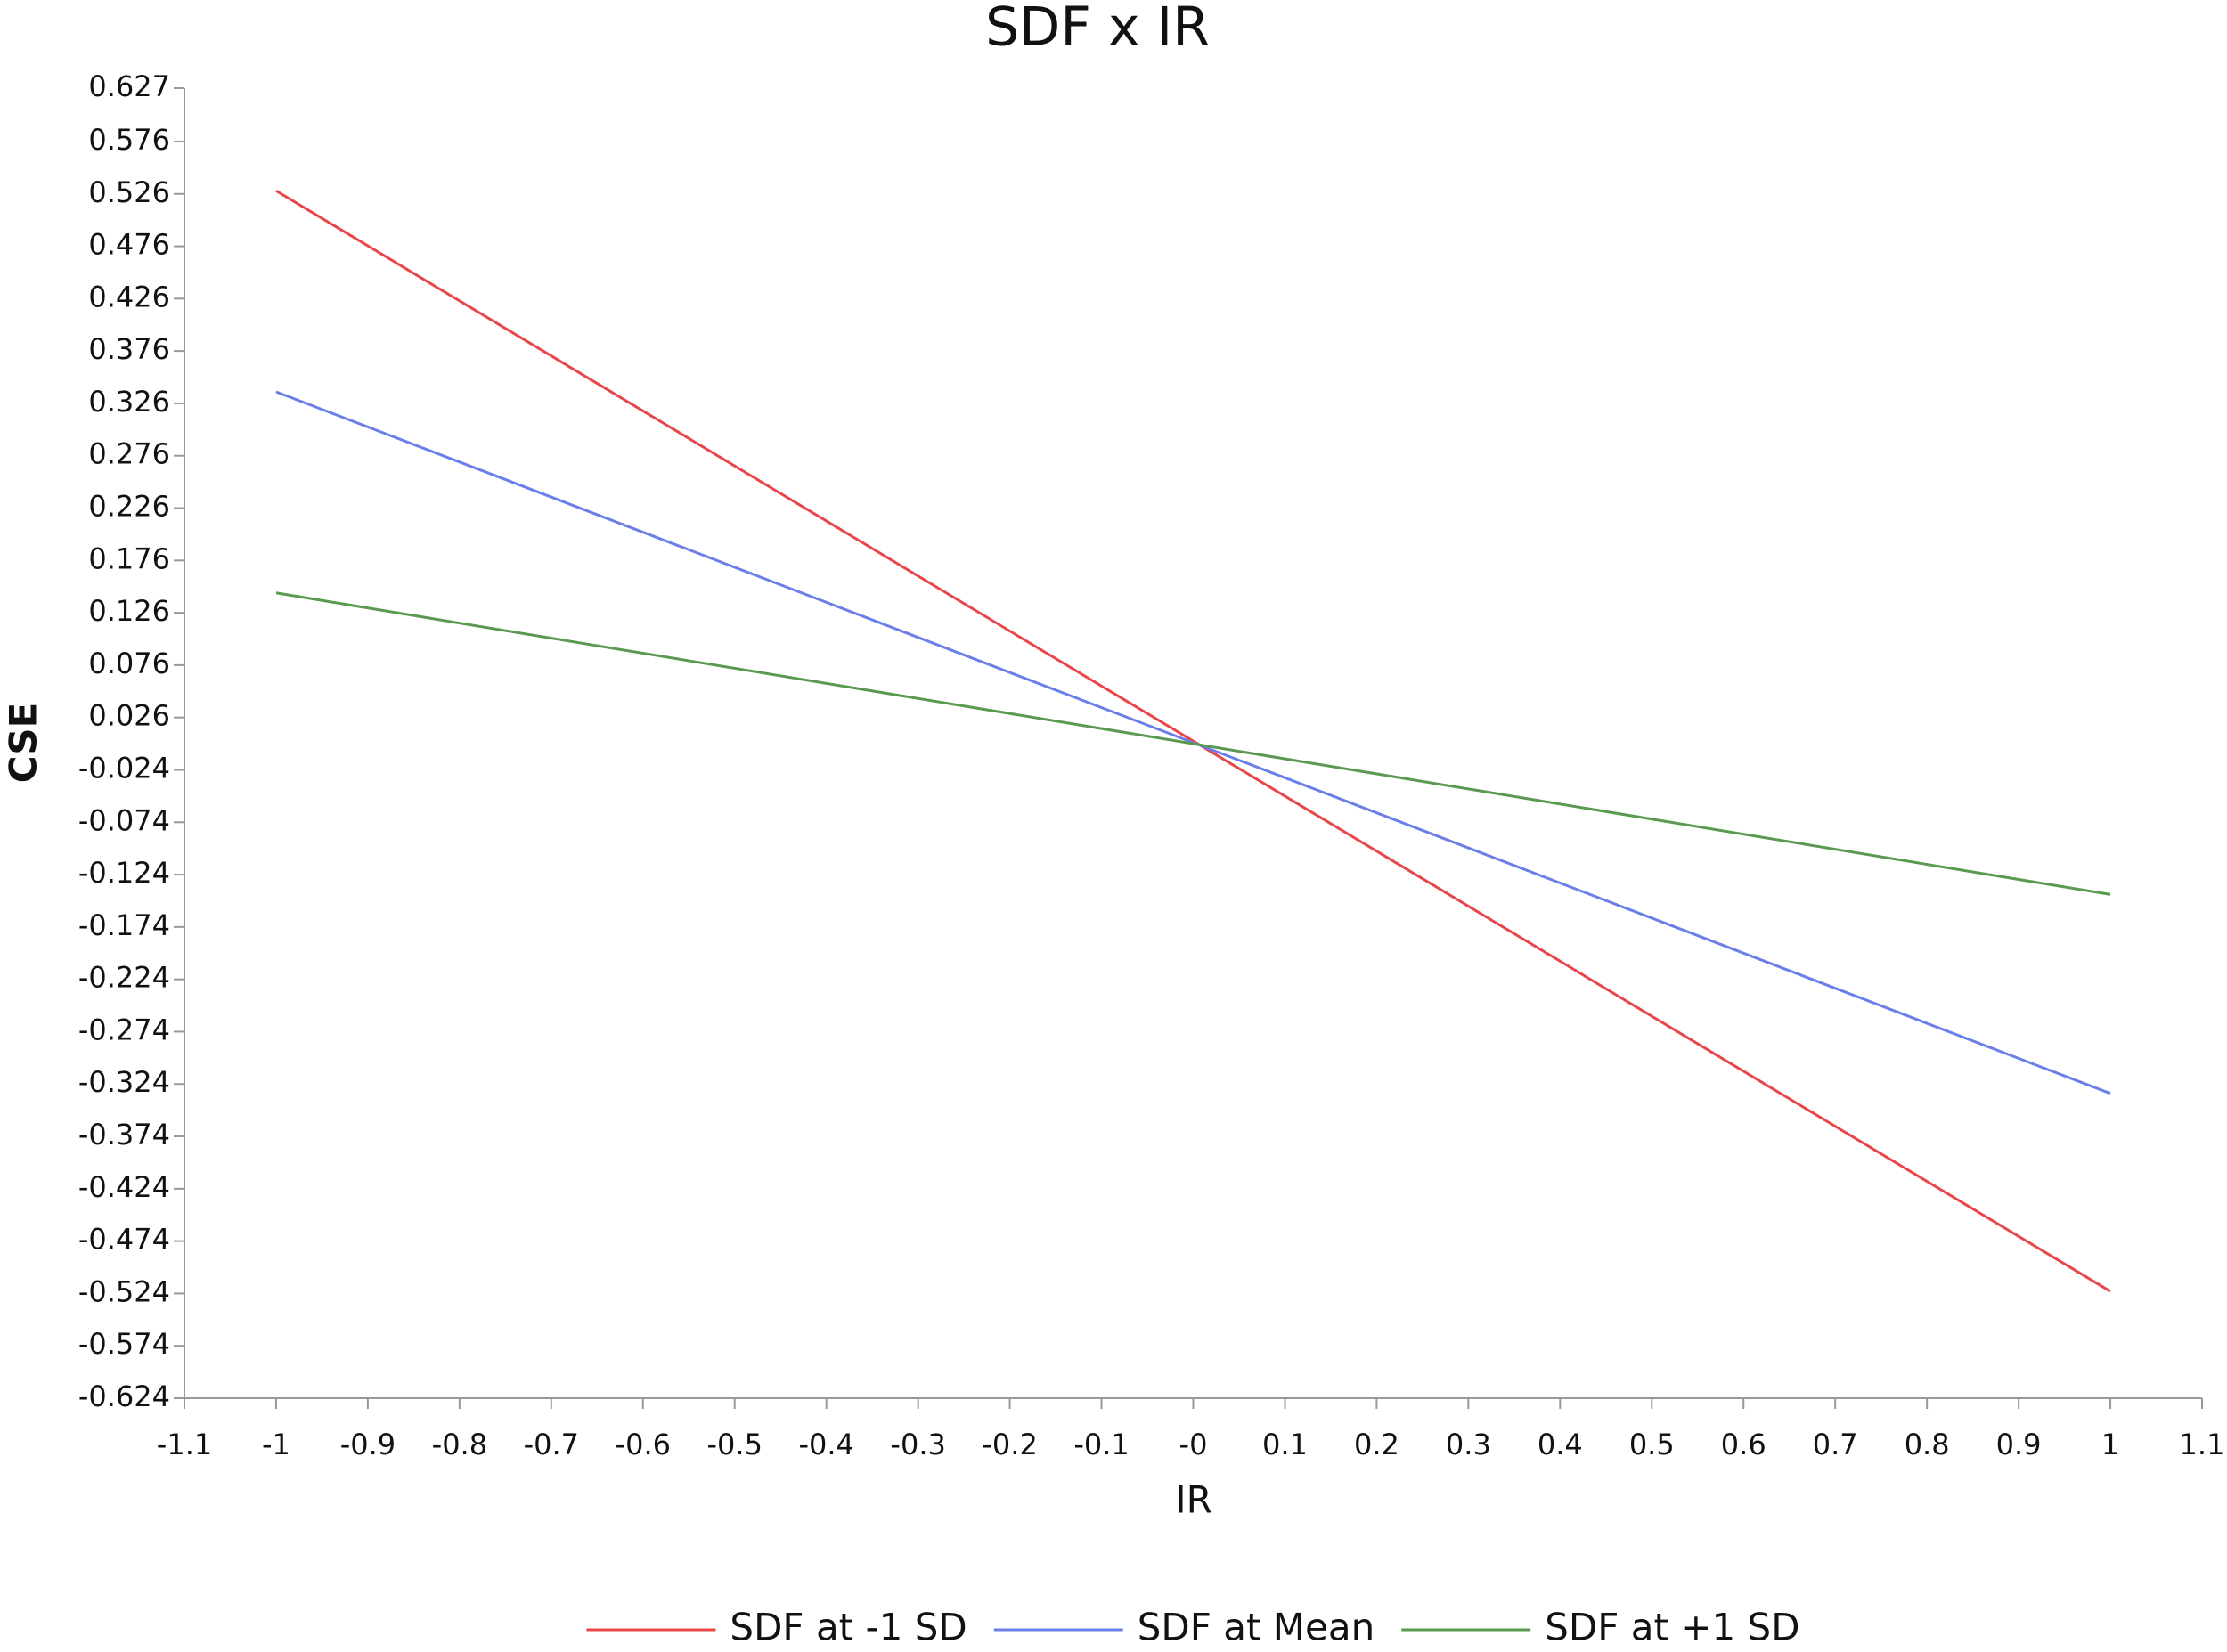 This screenshot has width=2227, height=1652. What do you see at coordinates (124, 768) in the screenshot?
I see `y-tick-label: -0.024` at bounding box center [124, 768].